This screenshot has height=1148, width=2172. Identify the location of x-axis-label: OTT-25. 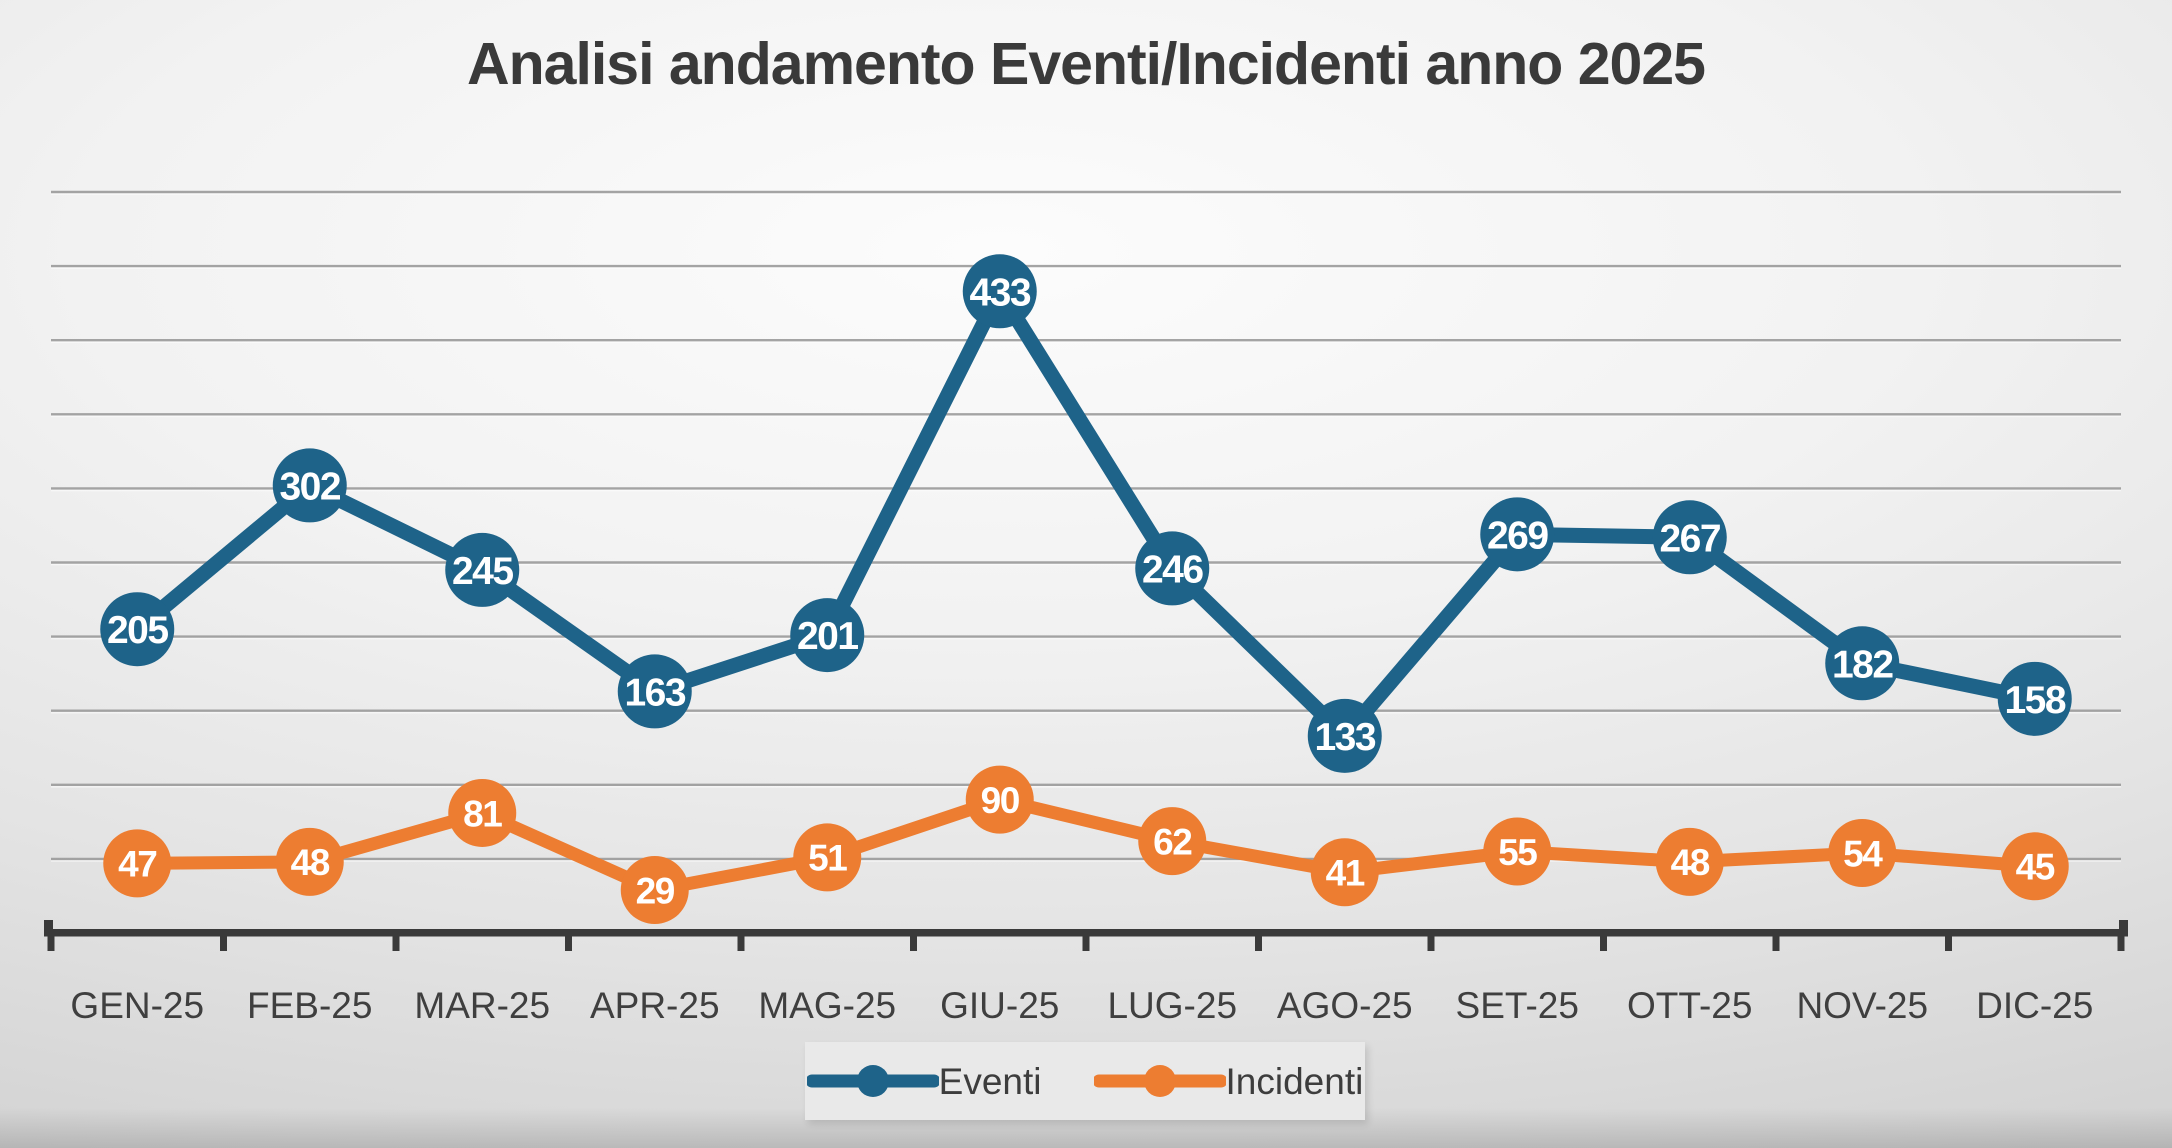
(1689, 1005).